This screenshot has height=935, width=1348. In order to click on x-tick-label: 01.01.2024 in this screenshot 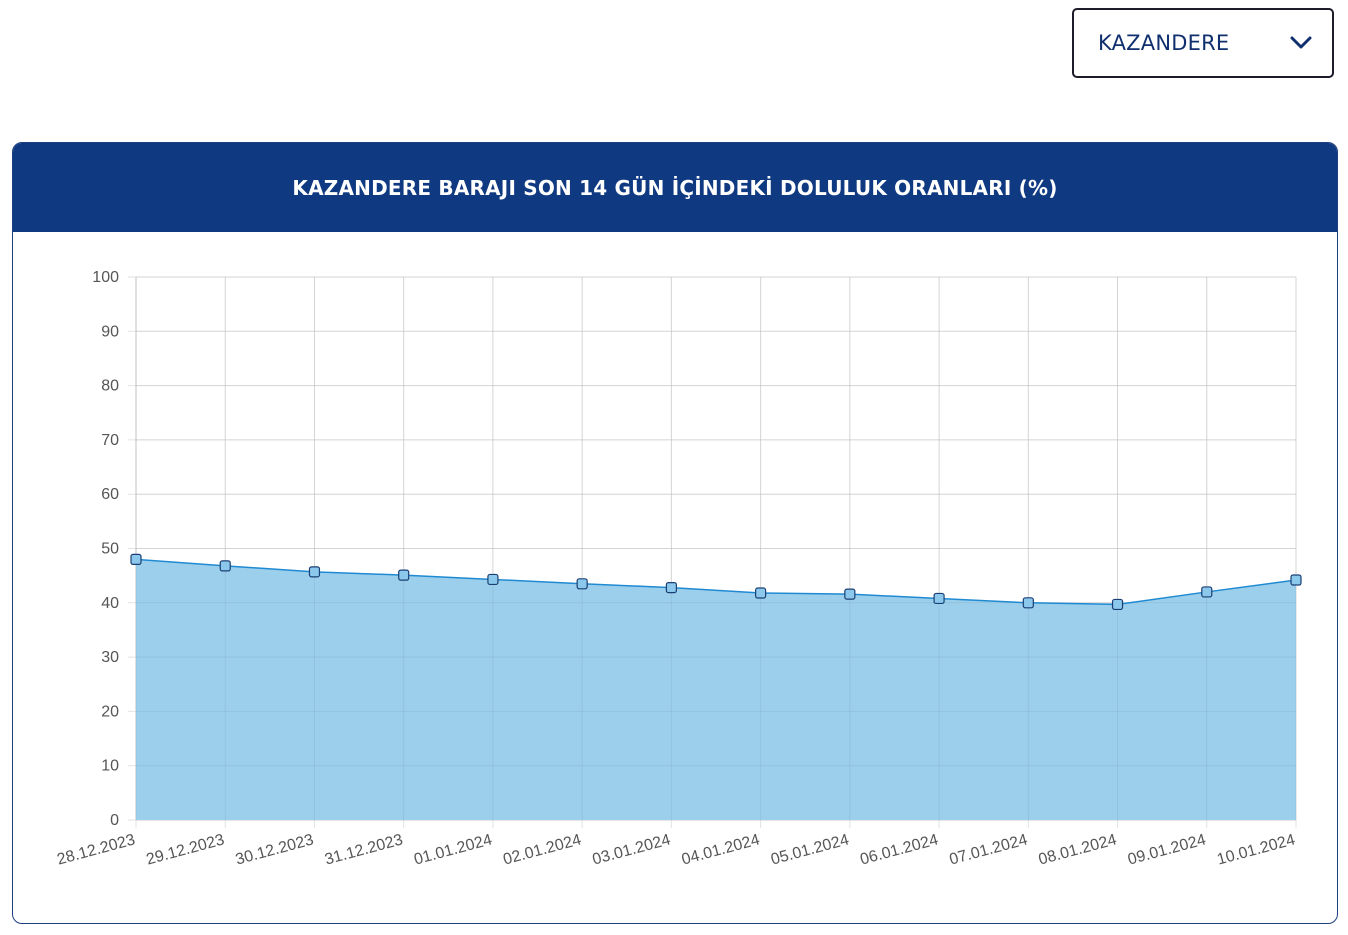, I will do `click(453, 849)`.